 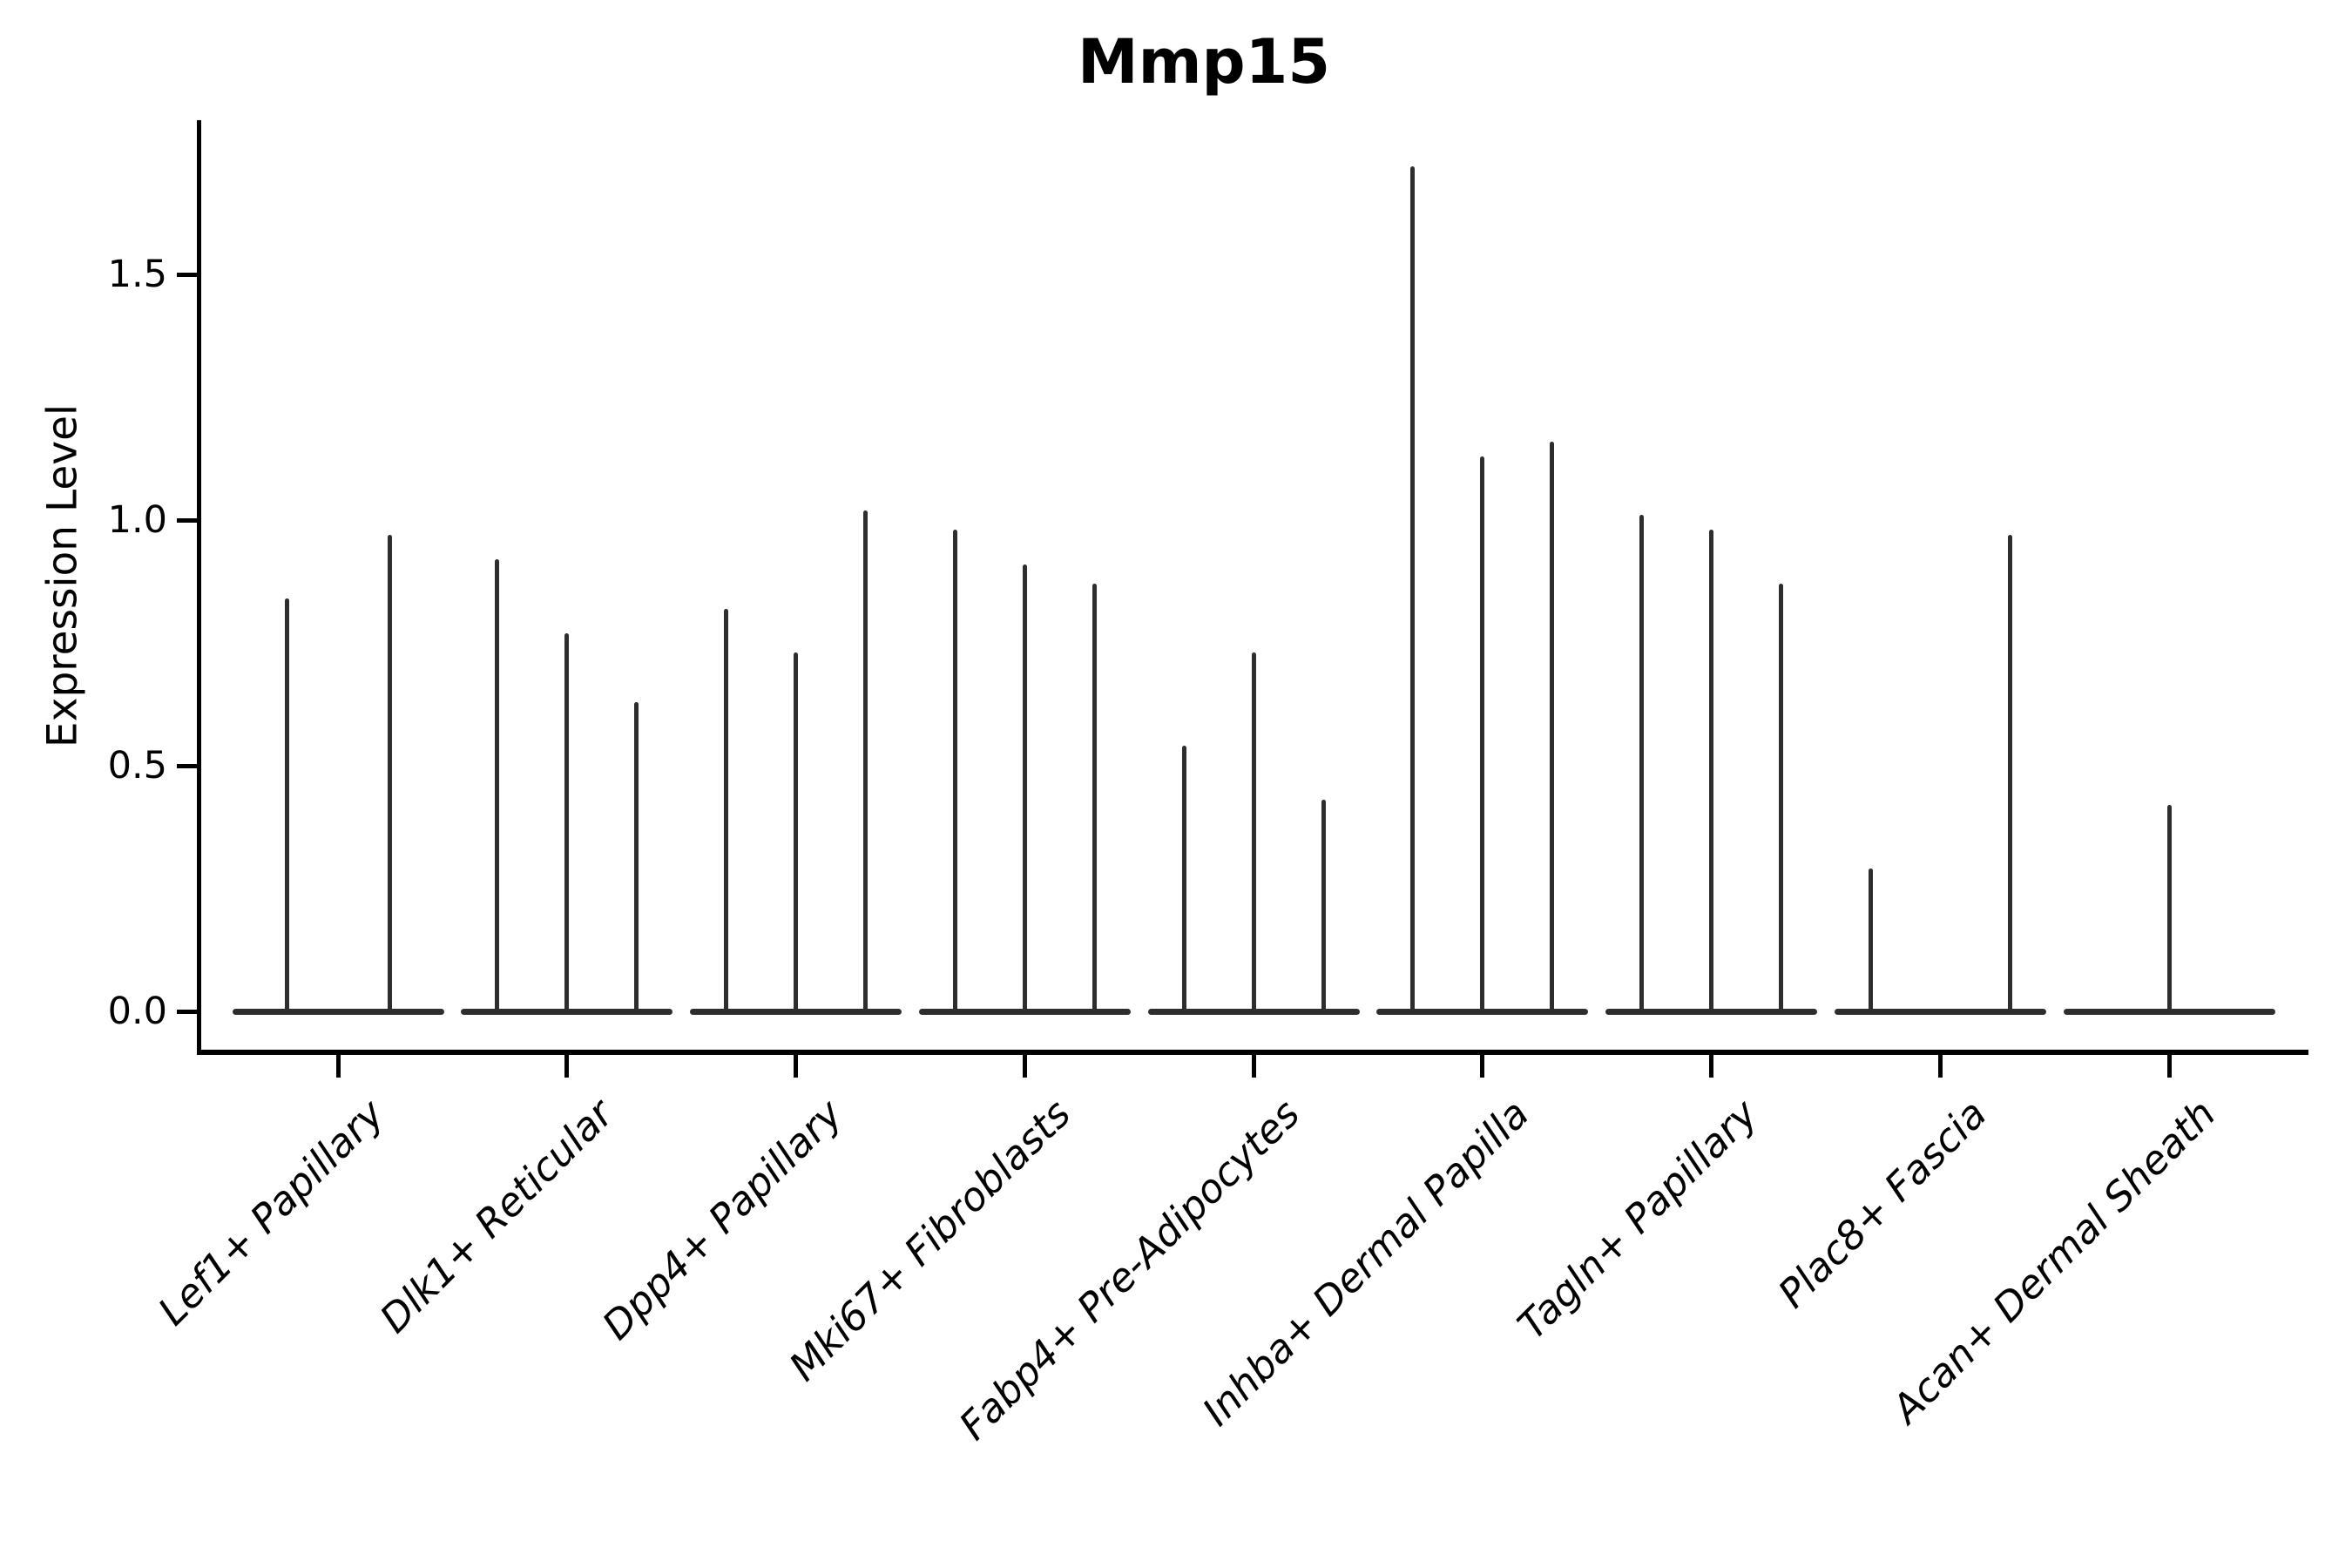 I want to click on y-tick-label: 1.5, so click(x=137, y=274).